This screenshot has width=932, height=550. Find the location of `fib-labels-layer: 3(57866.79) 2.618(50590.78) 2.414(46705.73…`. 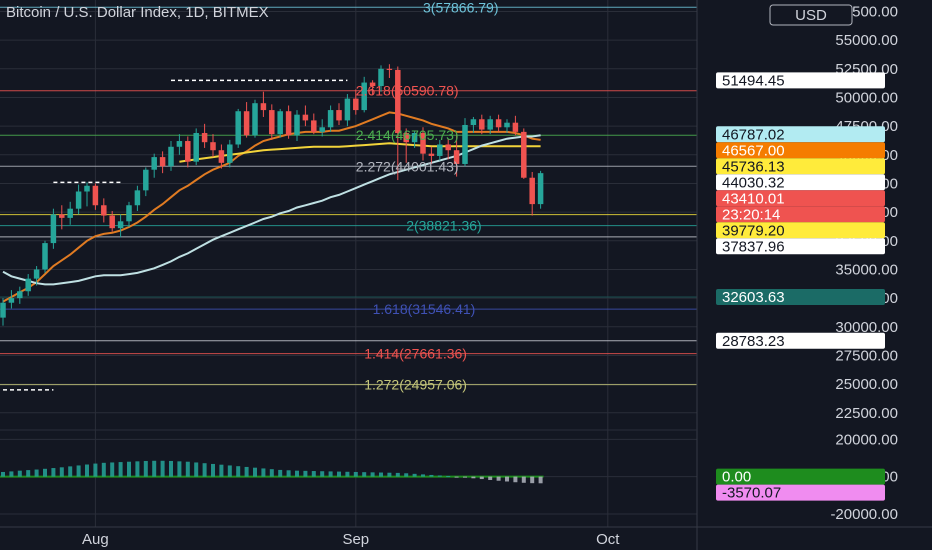

fib-labels-layer: 3(57866.79) 2.618(50590.78) 2.414(46705.73… is located at coordinates (427, 196).